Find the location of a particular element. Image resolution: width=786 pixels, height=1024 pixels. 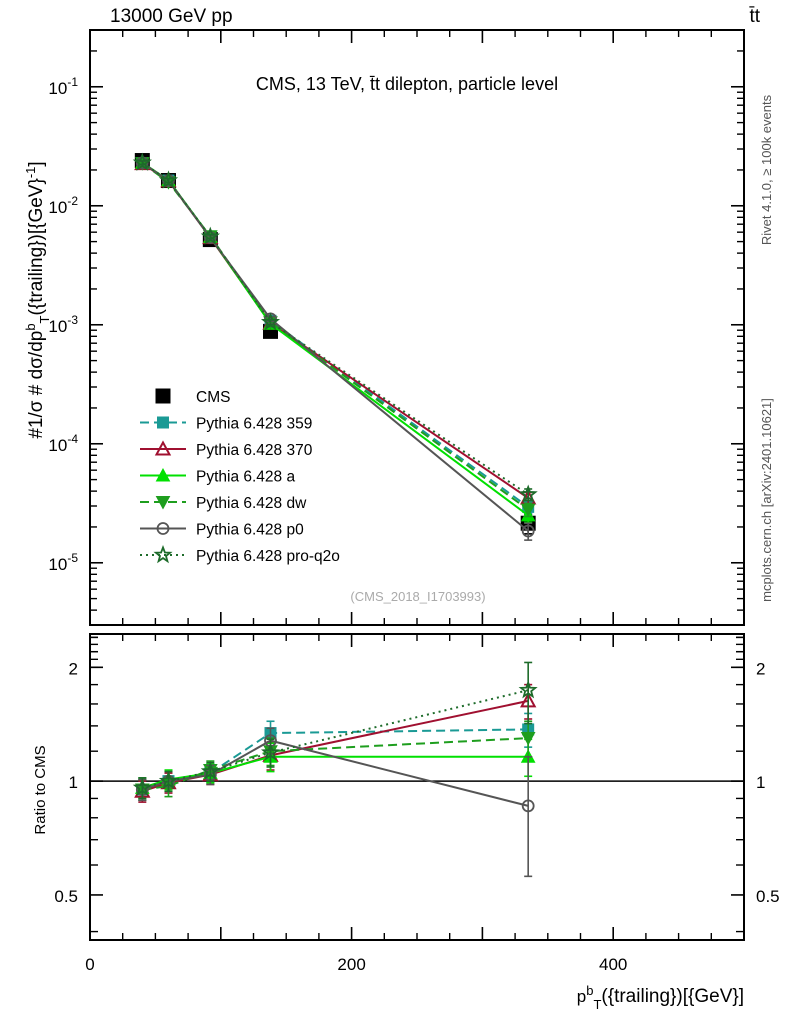

xtick-label: 200 is located at coordinates (351, 964).